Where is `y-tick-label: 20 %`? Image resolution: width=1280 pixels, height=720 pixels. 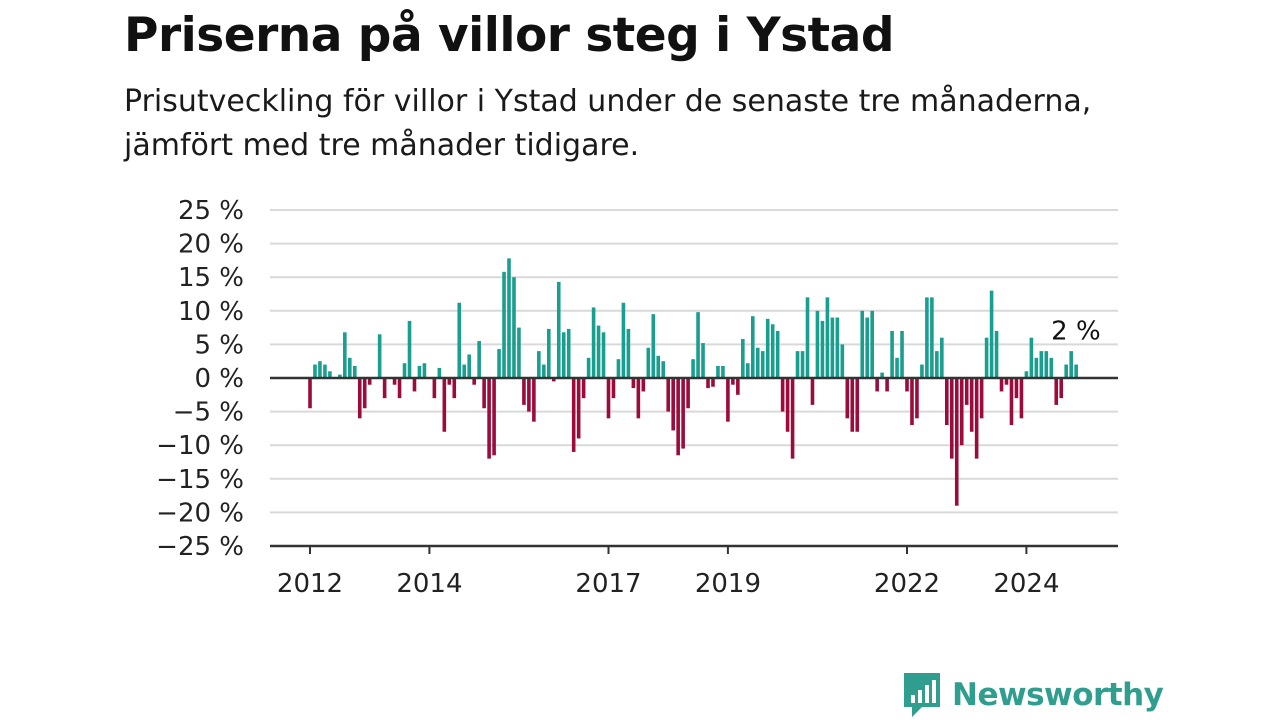 y-tick-label: 20 % is located at coordinates (211, 245).